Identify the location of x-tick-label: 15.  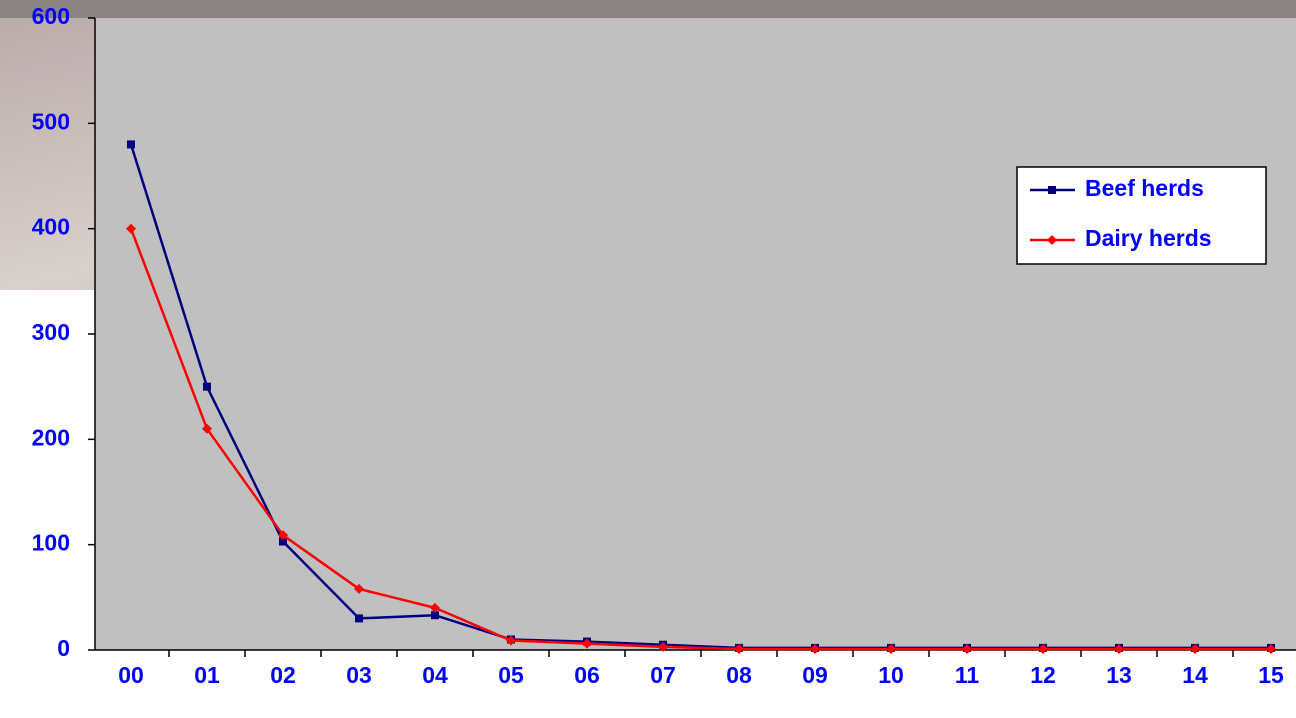
(1271, 675).